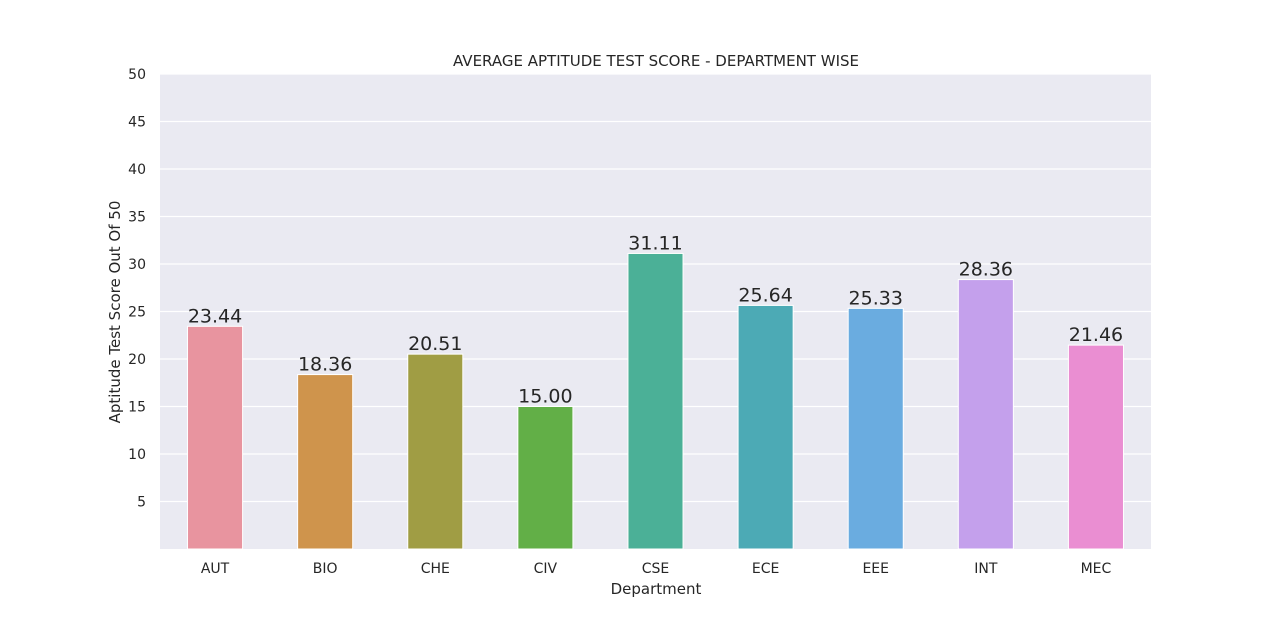 The image size is (1280, 621). I want to click on x-axis-ticks: AUT BIO CHE CIV CSE ECE EEE INT MEC, so click(656, 569).